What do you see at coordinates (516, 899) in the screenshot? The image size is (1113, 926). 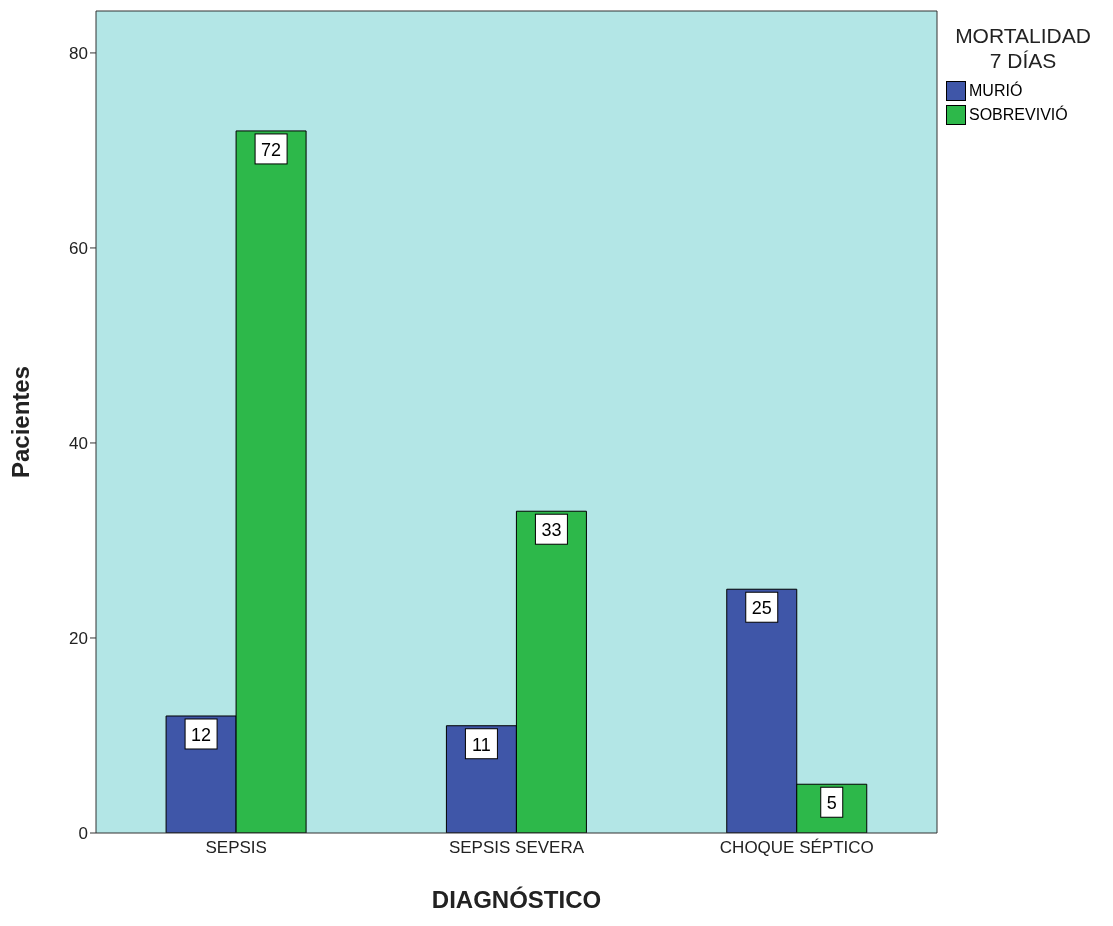 I see `x-axis-title: DIAGNÓSTICO` at bounding box center [516, 899].